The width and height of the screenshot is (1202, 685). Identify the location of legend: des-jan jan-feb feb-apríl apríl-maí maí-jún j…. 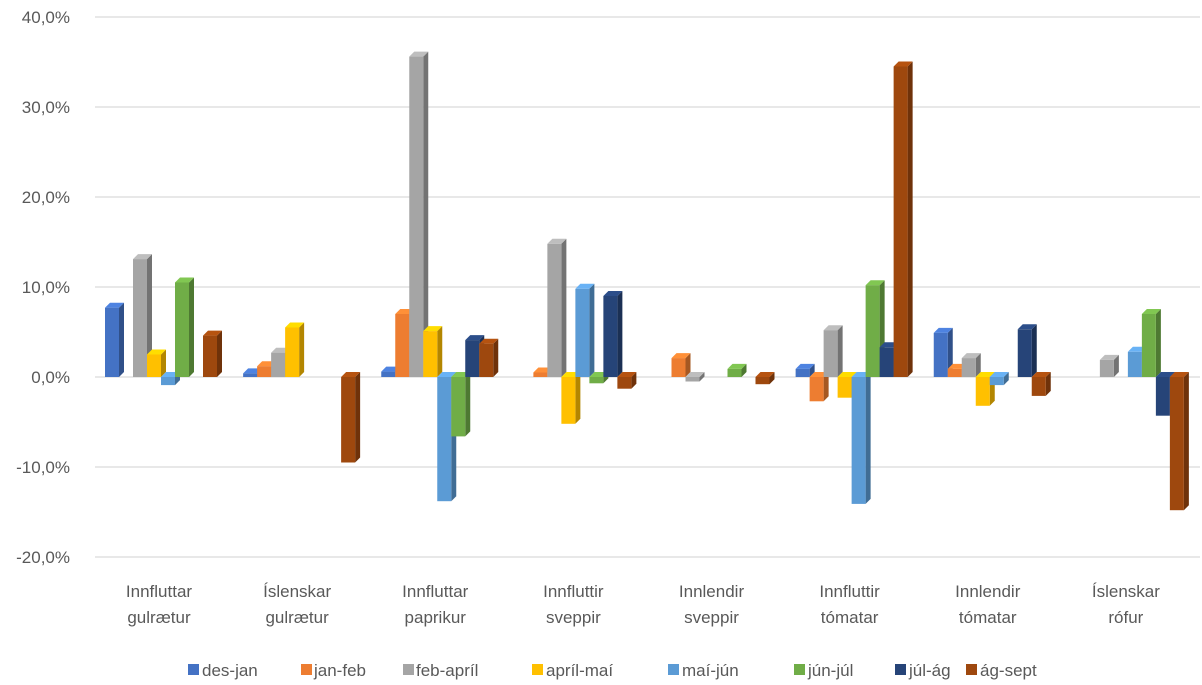
(612, 670).